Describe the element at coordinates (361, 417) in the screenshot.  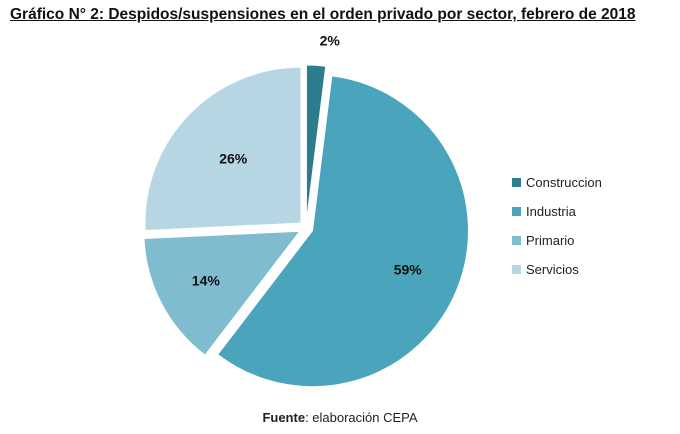
I see `source-text: : elaboración CEPA` at that location.